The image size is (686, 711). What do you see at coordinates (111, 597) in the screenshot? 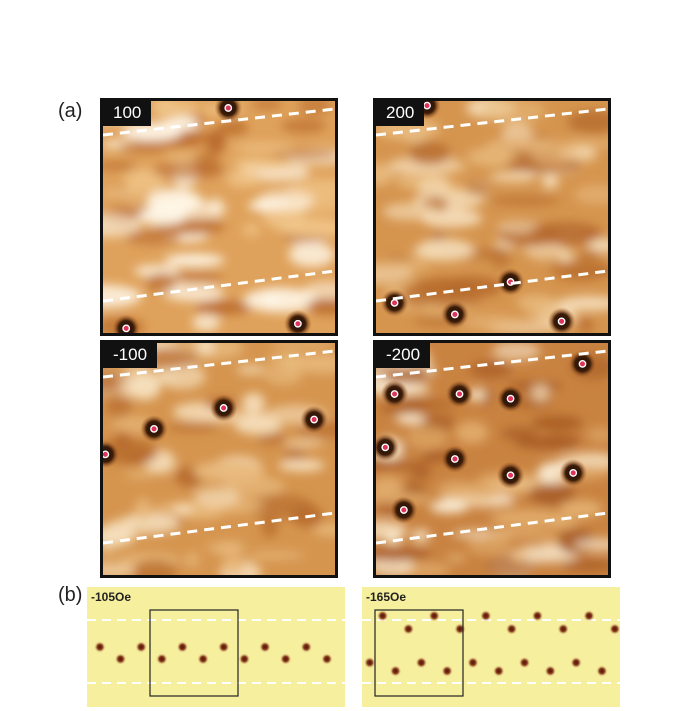
I see `sim-field-label: -105Oe` at bounding box center [111, 597].